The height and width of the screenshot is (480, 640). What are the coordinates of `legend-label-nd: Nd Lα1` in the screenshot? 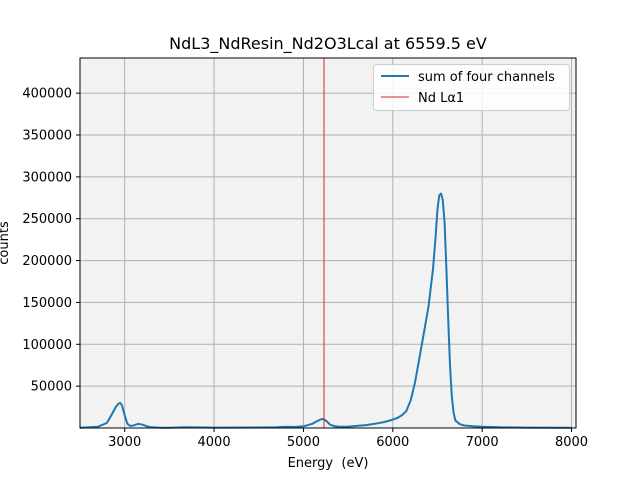 It's located at (441, 98).